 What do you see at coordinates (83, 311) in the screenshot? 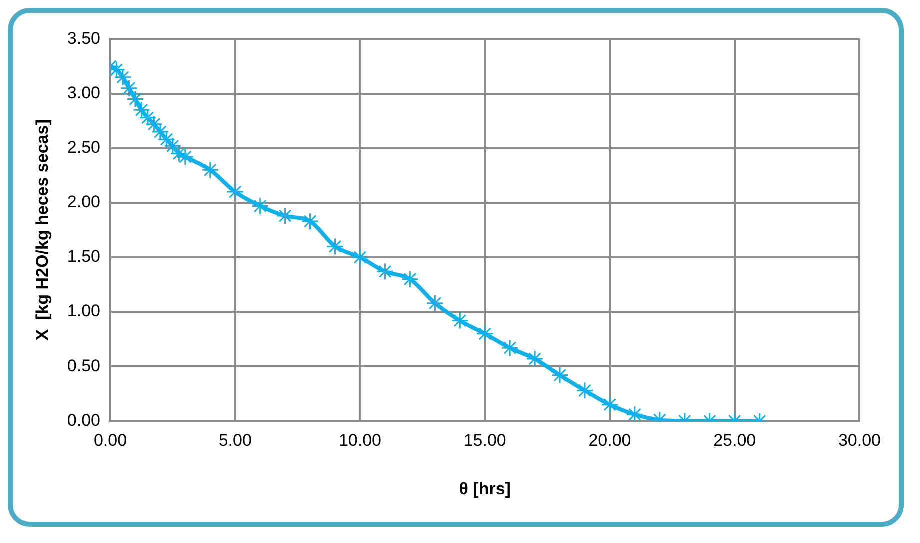
I see `y-tick-label: 1.00` at bounding box center [83, 311].